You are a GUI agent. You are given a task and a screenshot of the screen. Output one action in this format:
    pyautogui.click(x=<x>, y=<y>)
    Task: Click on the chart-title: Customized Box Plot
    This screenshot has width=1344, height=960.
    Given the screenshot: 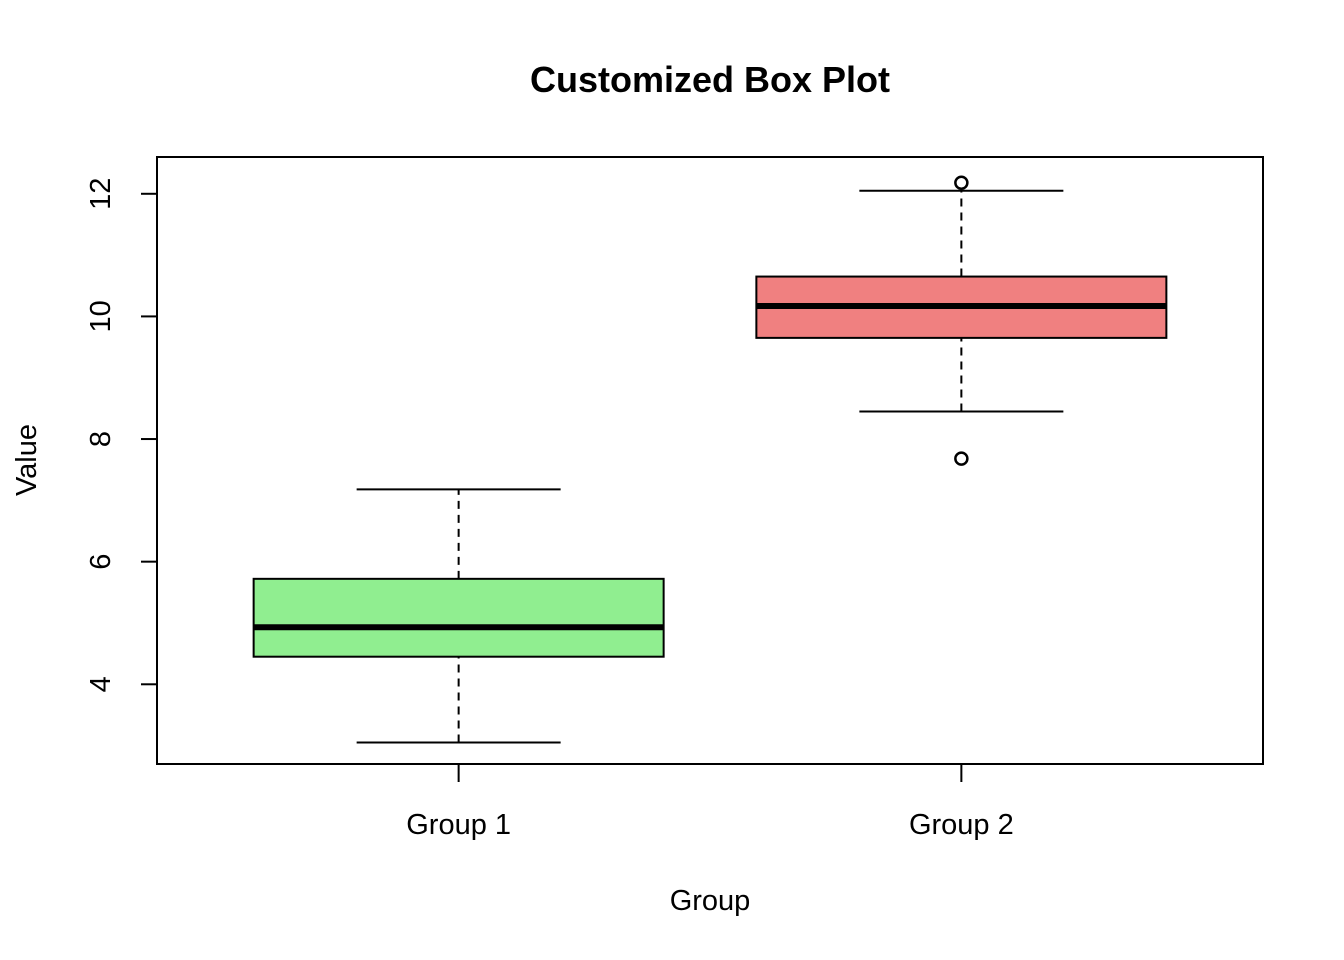 What is the action you would take?
    pyautogui.click(x=710, y=79)
    